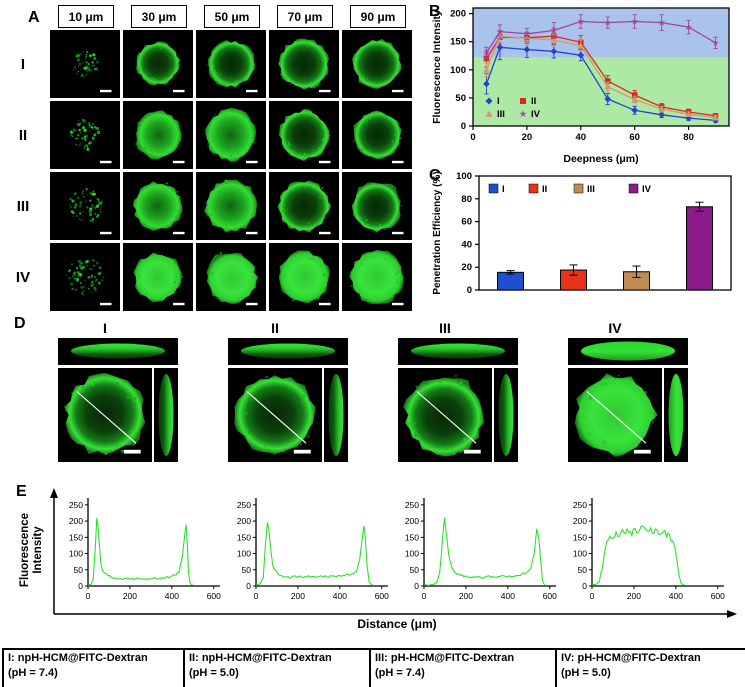 The width and height of the screenshot is (745, 687). Describe the element at coordinates (591, 189) in the screenshot. I see `svg-text: III` at that location.